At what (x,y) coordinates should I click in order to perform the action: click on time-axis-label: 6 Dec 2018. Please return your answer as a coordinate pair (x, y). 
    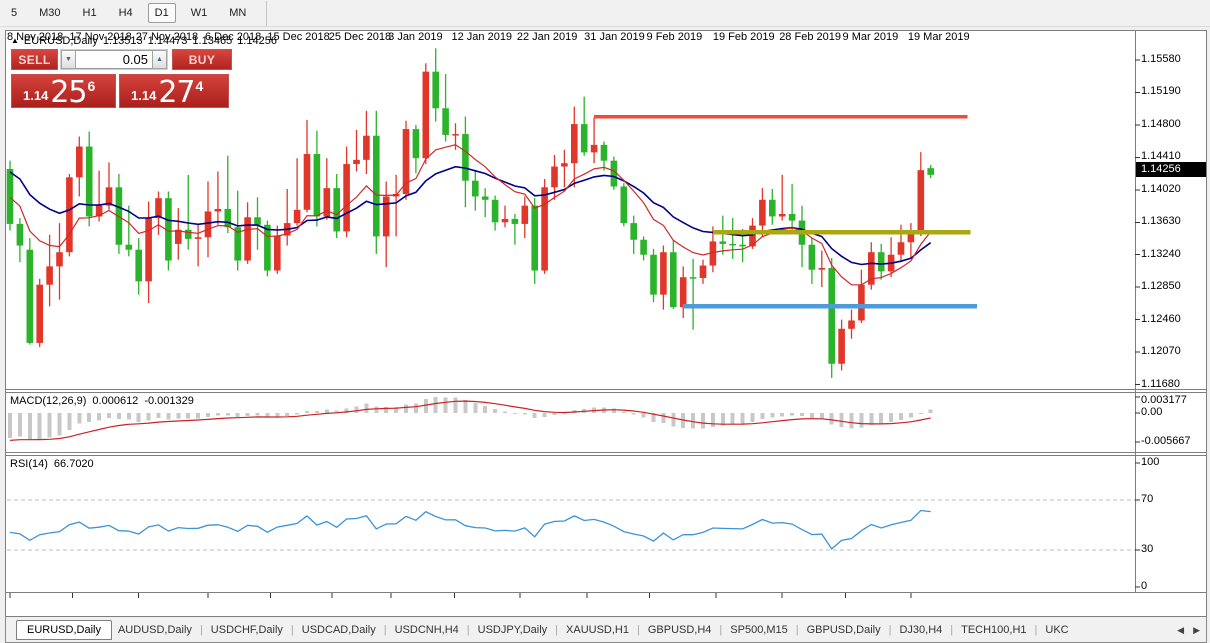
    Looking at the image, I should click on (233, 37).